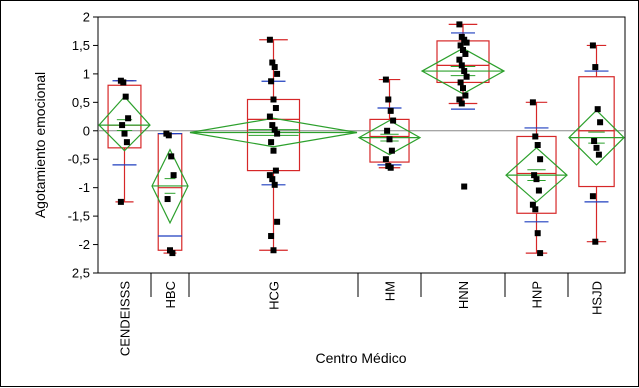  What do you see at coordinates (79, 159) in the screenshot?
I see `y-tick-label: -0,5` at bounding box center [79, 159].